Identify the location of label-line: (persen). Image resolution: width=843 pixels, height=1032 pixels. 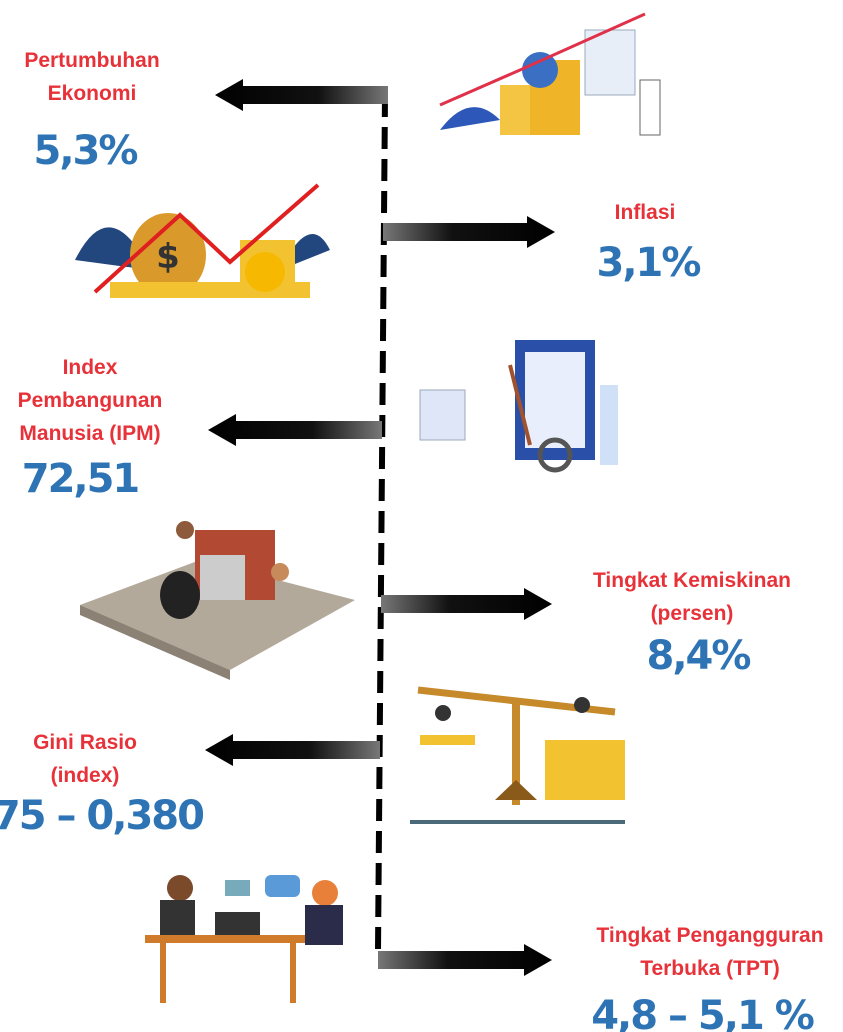
(692, 613).